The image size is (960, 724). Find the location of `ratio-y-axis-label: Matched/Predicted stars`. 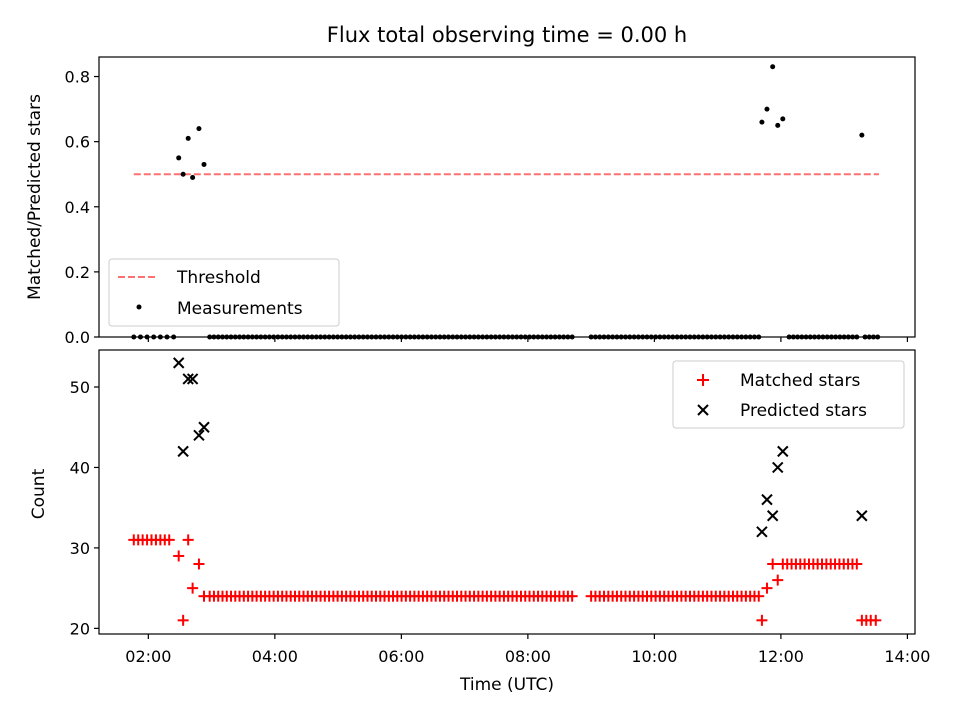

ratio-y-axis-label: Matched/Predicted stars is located at coordinates (35, 197).